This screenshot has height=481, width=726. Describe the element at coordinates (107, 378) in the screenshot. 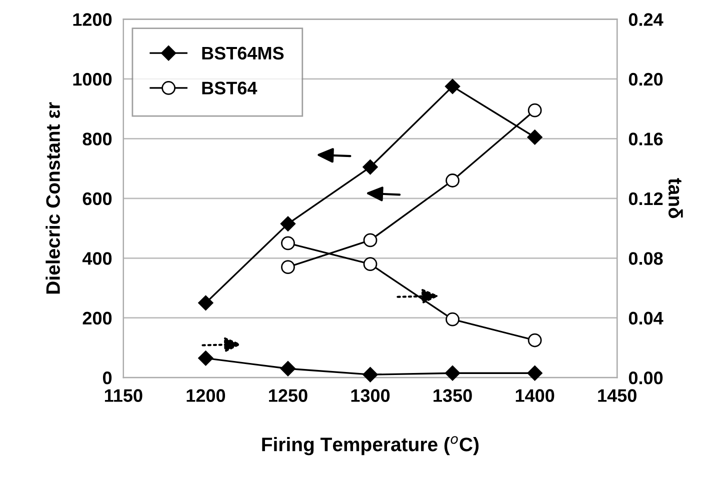

I see `y-tick-label: 0` at that location.